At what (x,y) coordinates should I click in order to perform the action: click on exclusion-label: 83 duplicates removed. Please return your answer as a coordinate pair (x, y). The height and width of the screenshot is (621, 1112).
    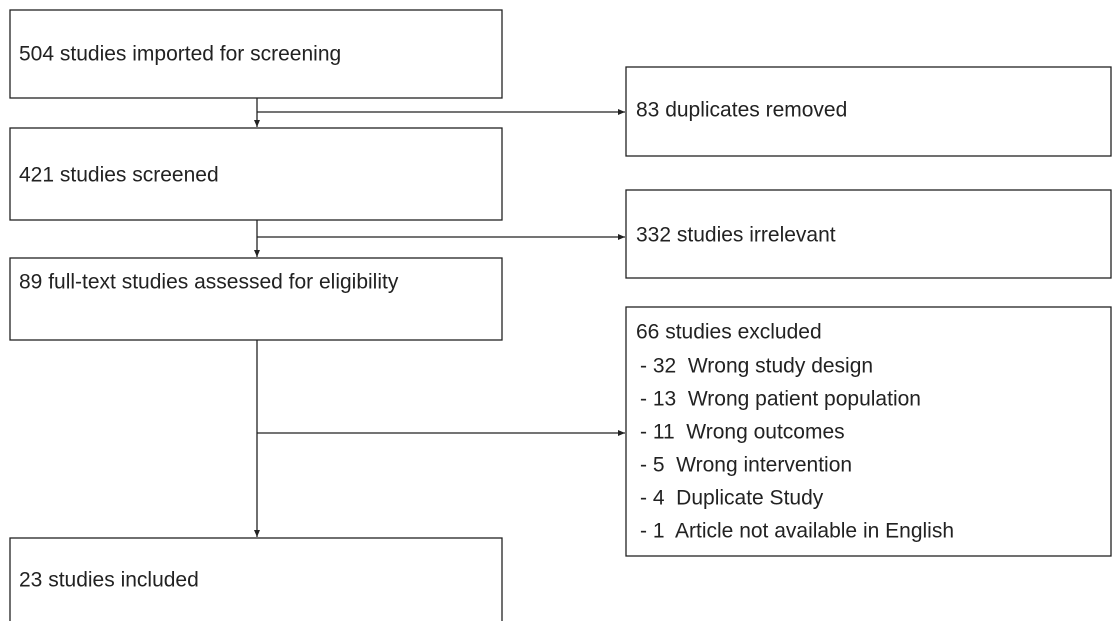
    Looking at the image, I should click on (741, 110).